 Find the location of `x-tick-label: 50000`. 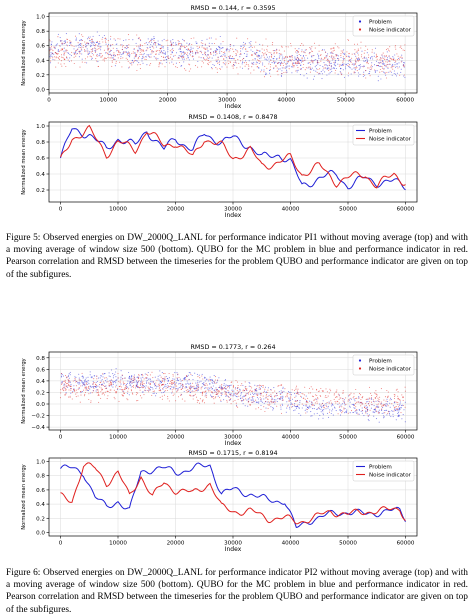

x-tick-label: 50000 is located at coordinates (348, 544).